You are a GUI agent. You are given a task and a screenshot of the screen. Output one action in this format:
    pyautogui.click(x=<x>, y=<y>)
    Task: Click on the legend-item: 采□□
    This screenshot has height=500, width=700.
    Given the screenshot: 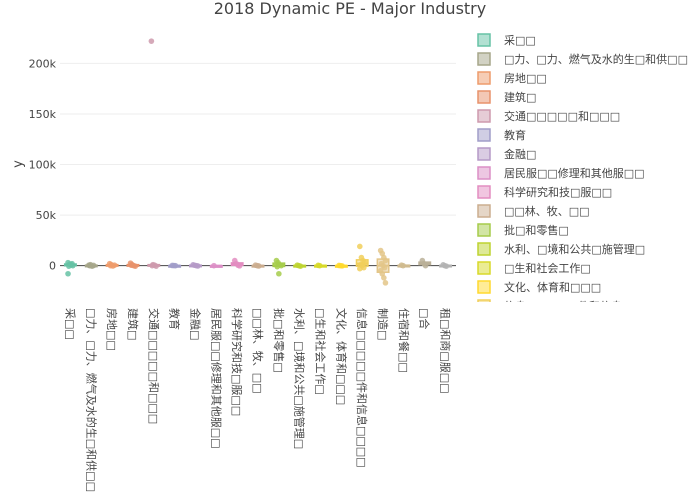 What is the action you would take?
    pyautogui.click(x=506, y=40)
    